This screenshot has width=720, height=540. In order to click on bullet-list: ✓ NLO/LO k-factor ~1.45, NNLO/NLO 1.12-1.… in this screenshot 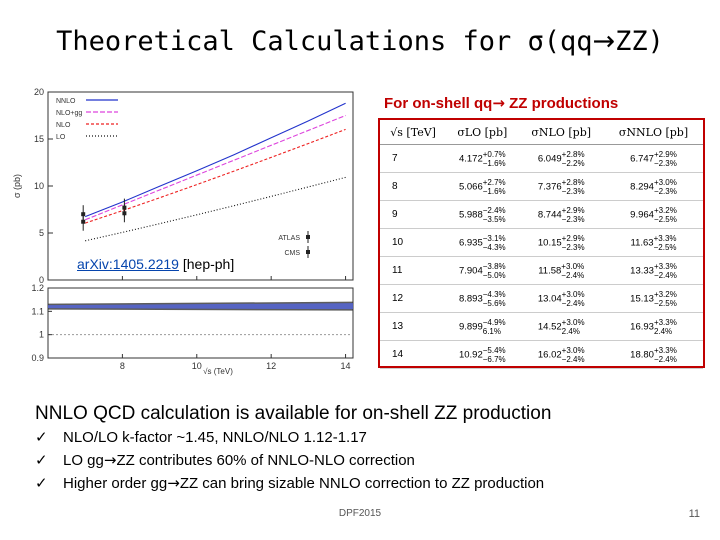, I will do `click(289, 462)`.